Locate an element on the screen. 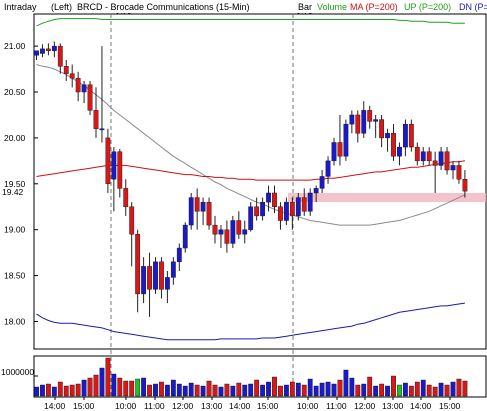 The image size is (487, 411). interval-label: Intraday is located at coordinates (20, 7).